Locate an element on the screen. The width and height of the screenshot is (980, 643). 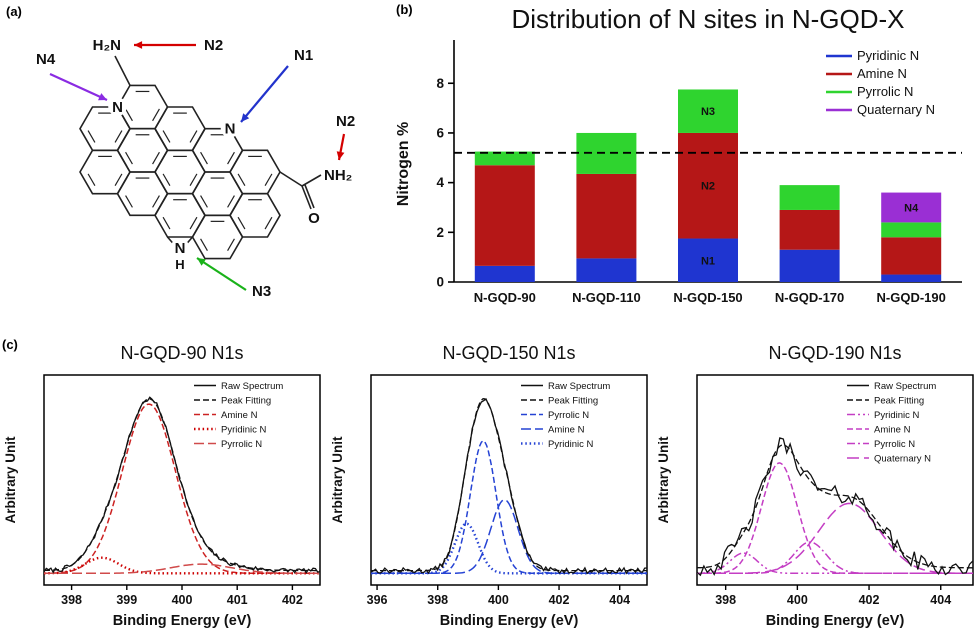
legend-label: Quaternary N is located at coordinates (902, 459).